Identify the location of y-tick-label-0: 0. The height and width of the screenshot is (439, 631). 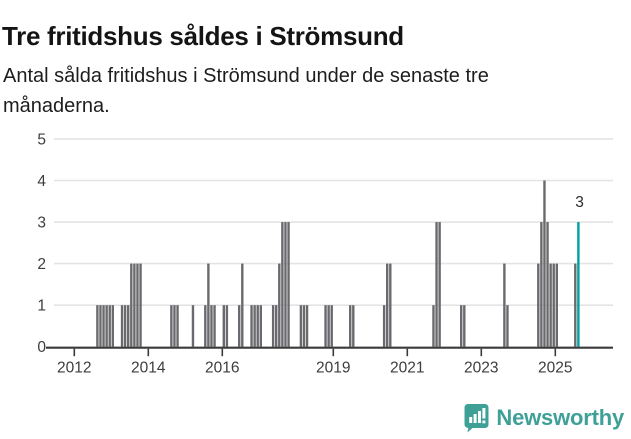
(41, 347).